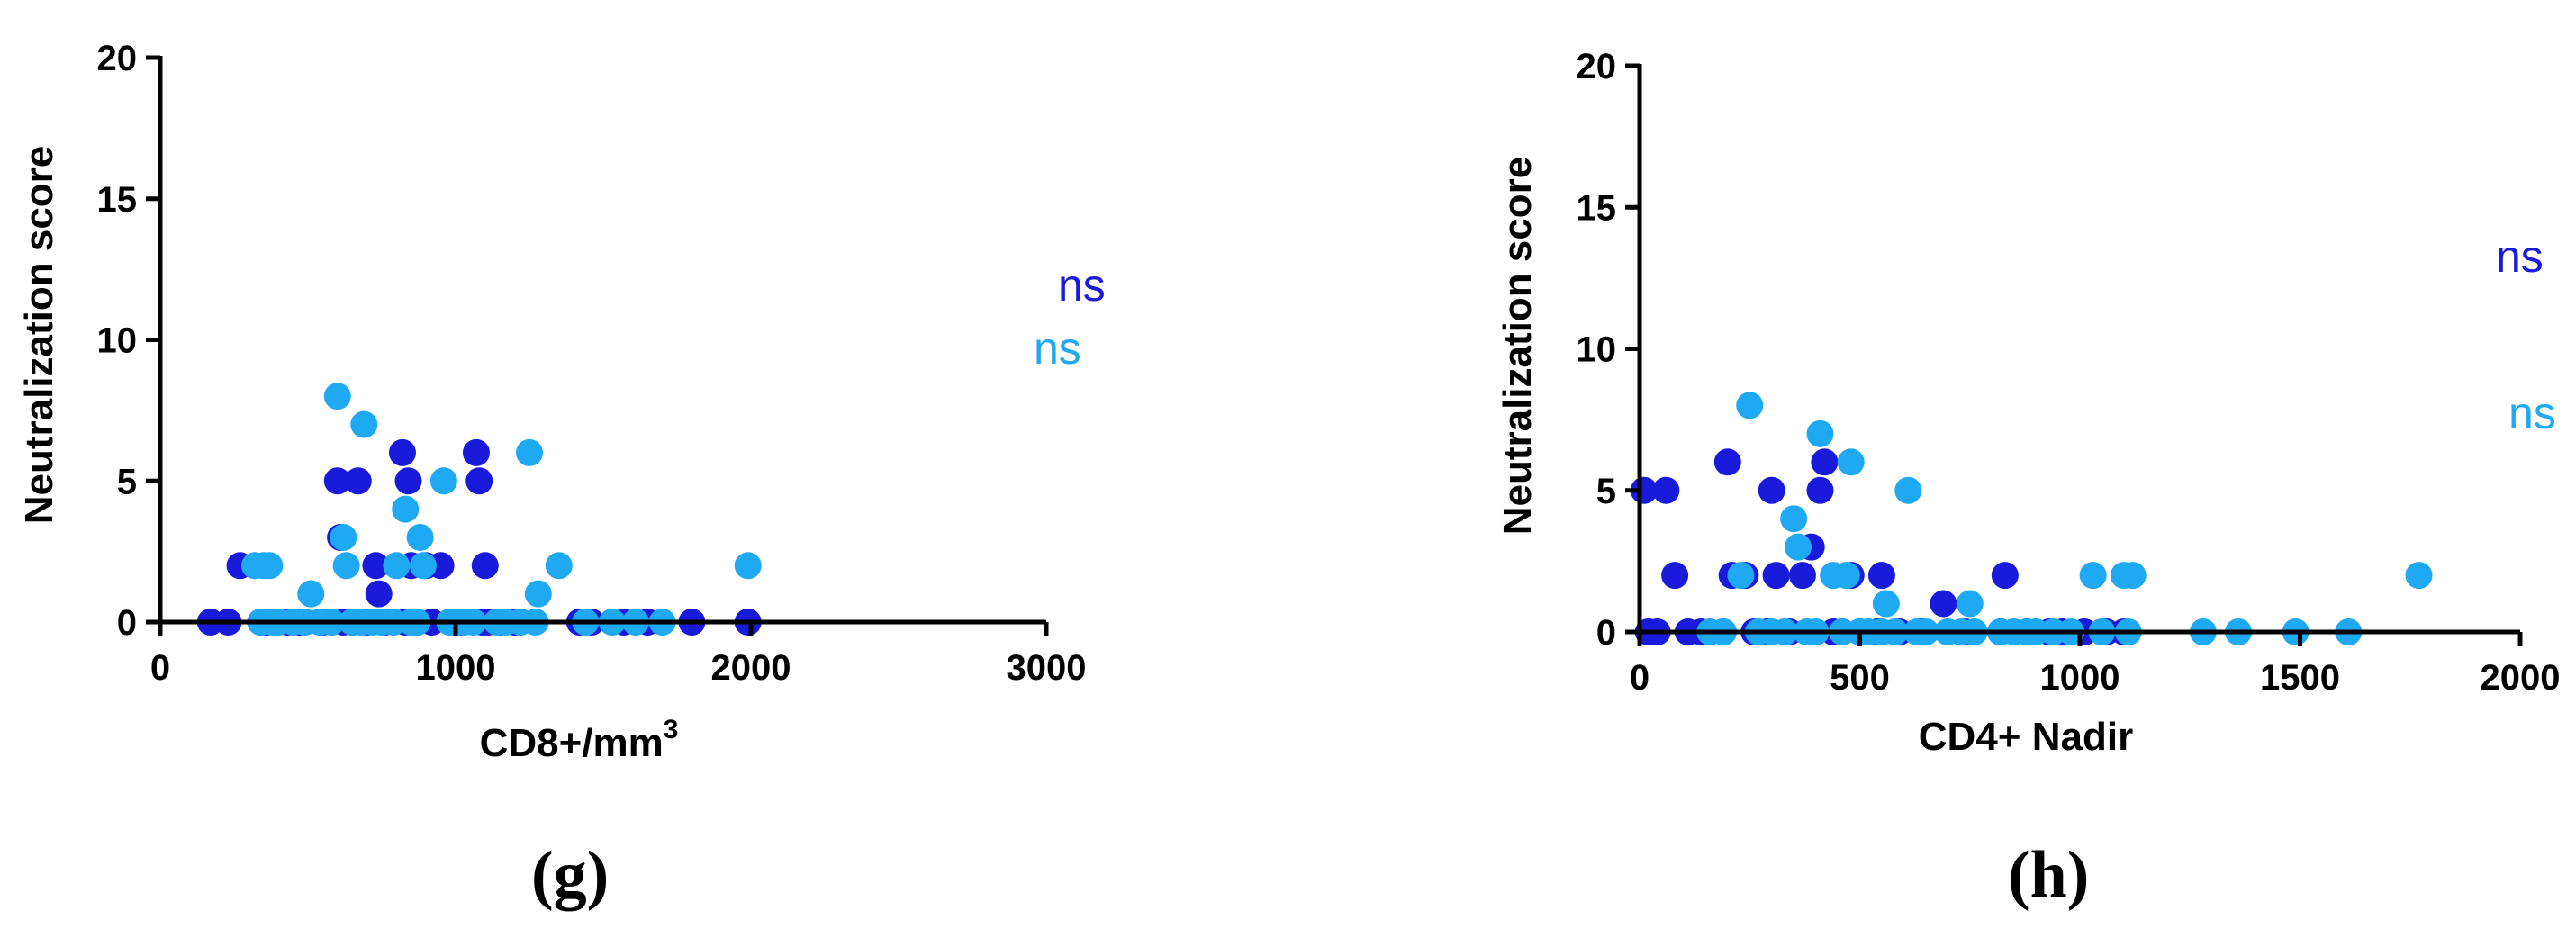 The width and height of the screenshot is (2576, 929). I want to click on y-axis-title-h: Neutralization score, so click(1518, 346).